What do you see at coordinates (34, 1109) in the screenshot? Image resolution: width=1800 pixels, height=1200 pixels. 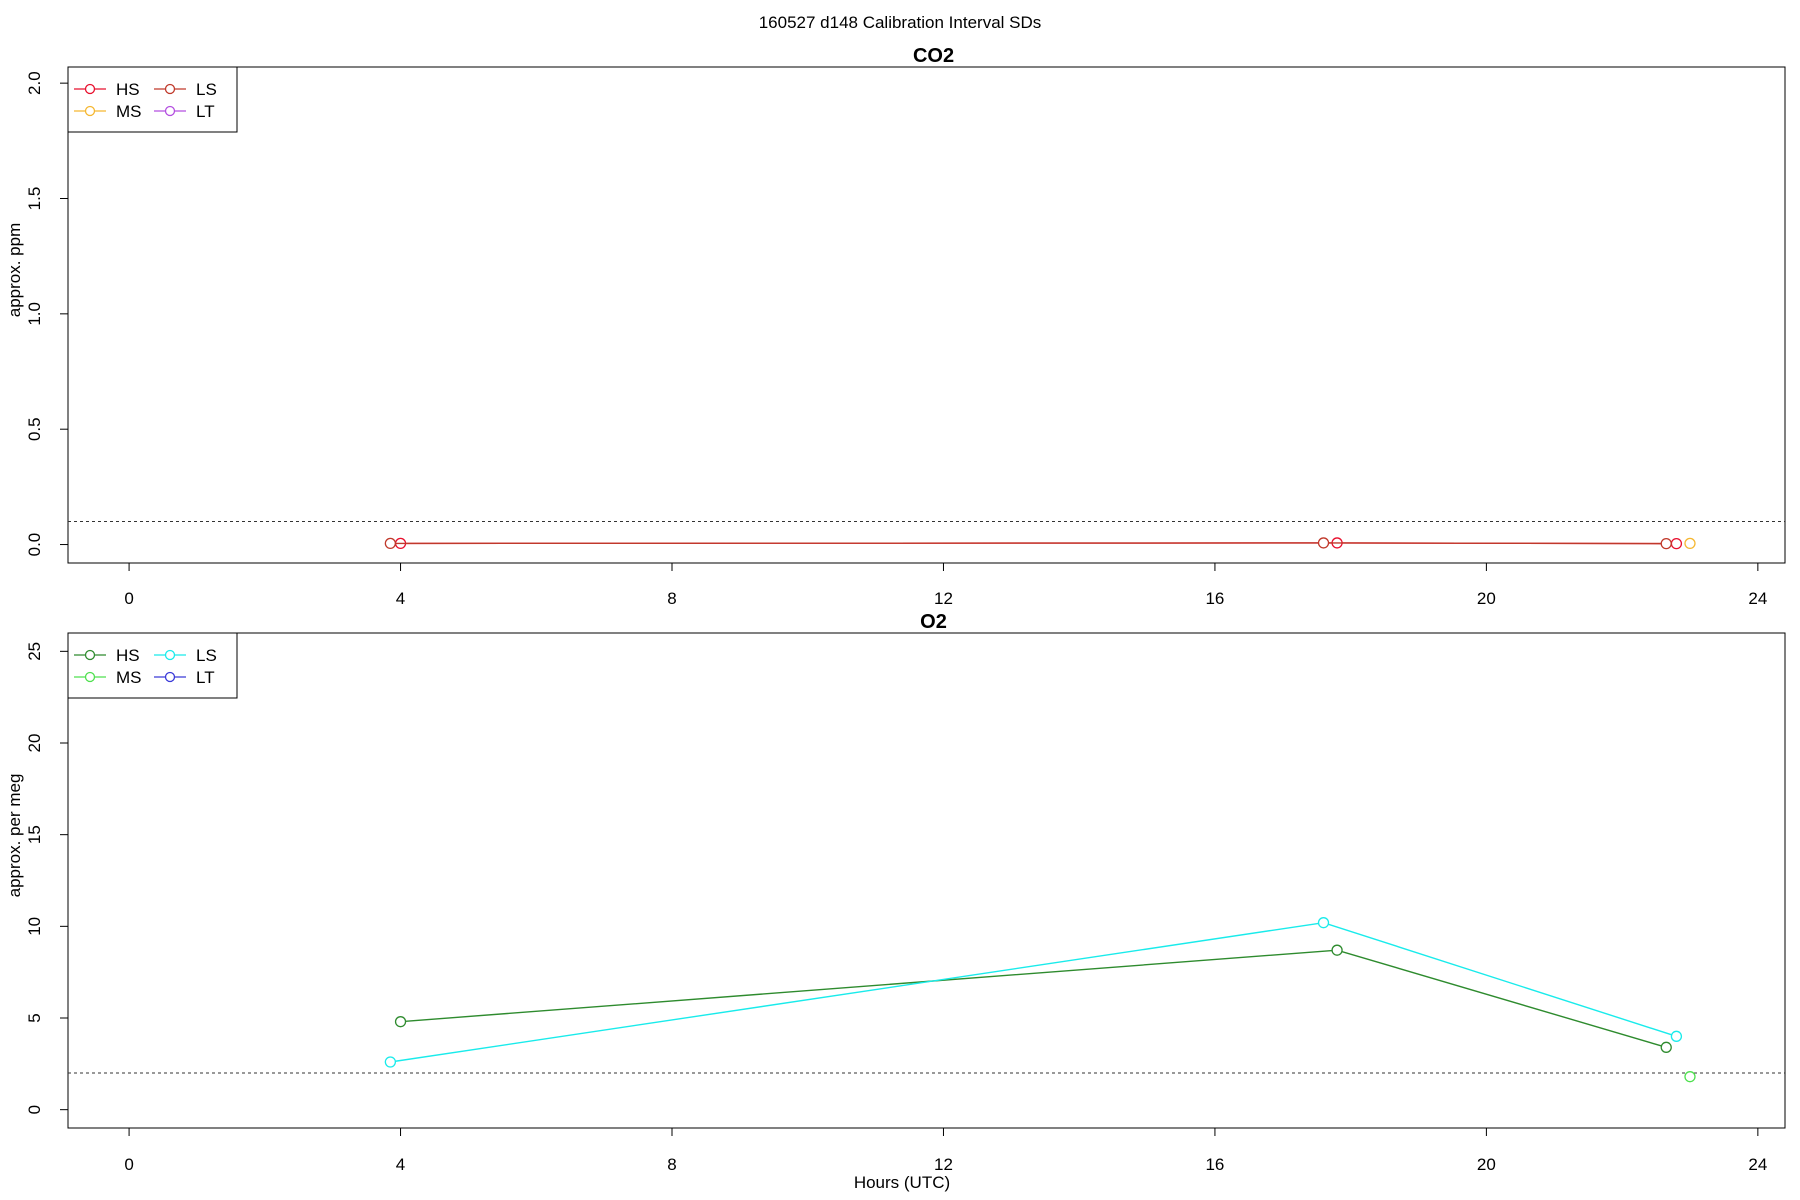 I see `y-tick-label: 0` at bounding box center [34, 1109].